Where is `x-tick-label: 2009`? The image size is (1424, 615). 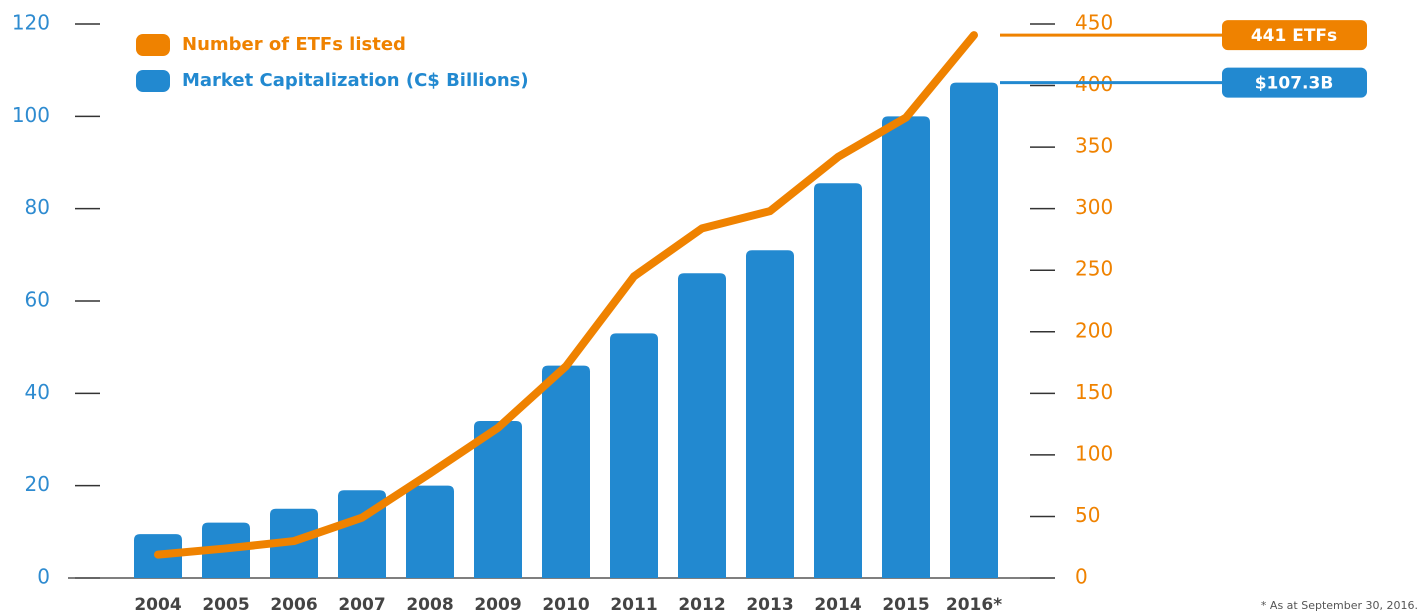 x-tick-label: 2009 is located at coordinates (497, 605).